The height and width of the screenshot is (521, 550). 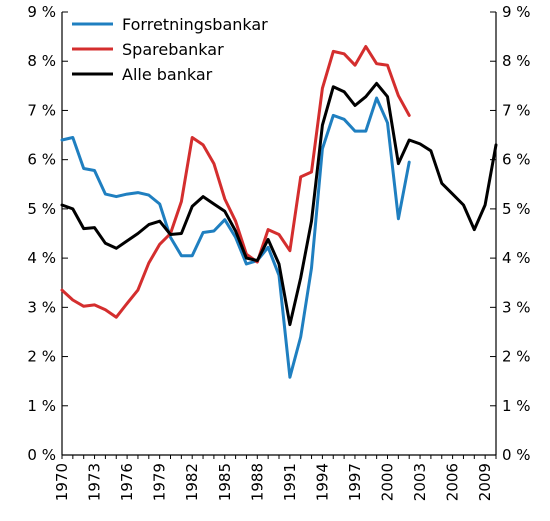 I want to click on legend: Forretningsbankar Sparebankar Alle bankar, so click(x=170, y=49).